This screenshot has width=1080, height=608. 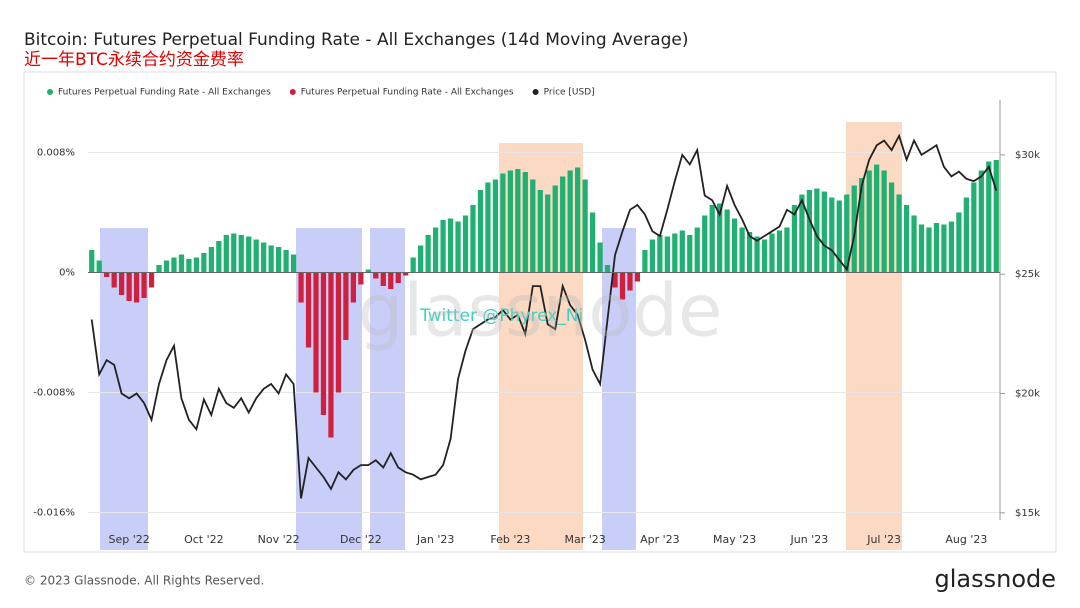 What do you see at coordinates (134, 60) in the screenshot?
I see `chart-subtitle: 近一年BTC永续合约资金费率` at bounding box center [134, 60].